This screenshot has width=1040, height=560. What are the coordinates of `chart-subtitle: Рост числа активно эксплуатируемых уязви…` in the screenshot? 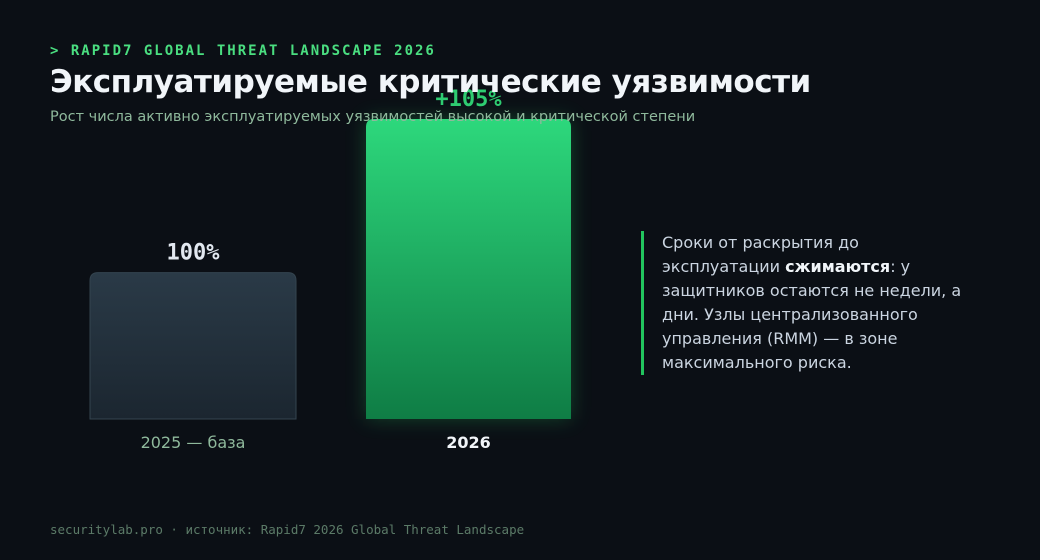 It's located at (373, 117).